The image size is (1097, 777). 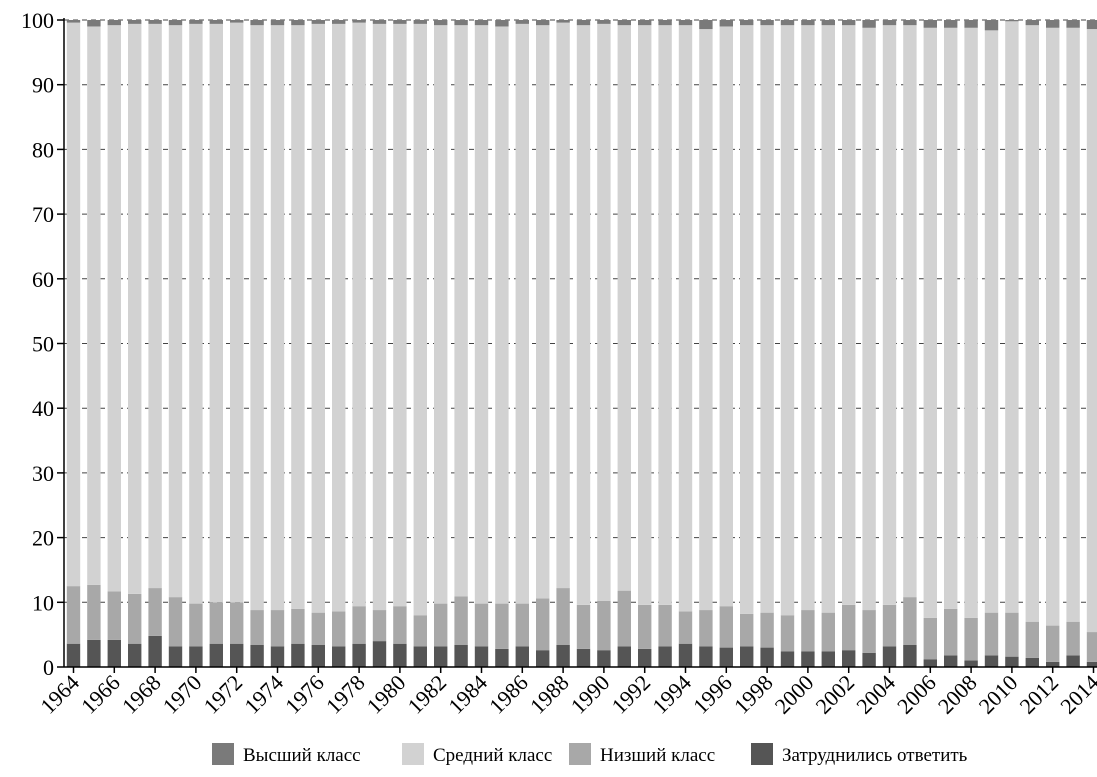 What do you see at coordinates (630, 694) in the screenshot?
I see `x-tick-label: 1992` at bounding box center [630, 694].